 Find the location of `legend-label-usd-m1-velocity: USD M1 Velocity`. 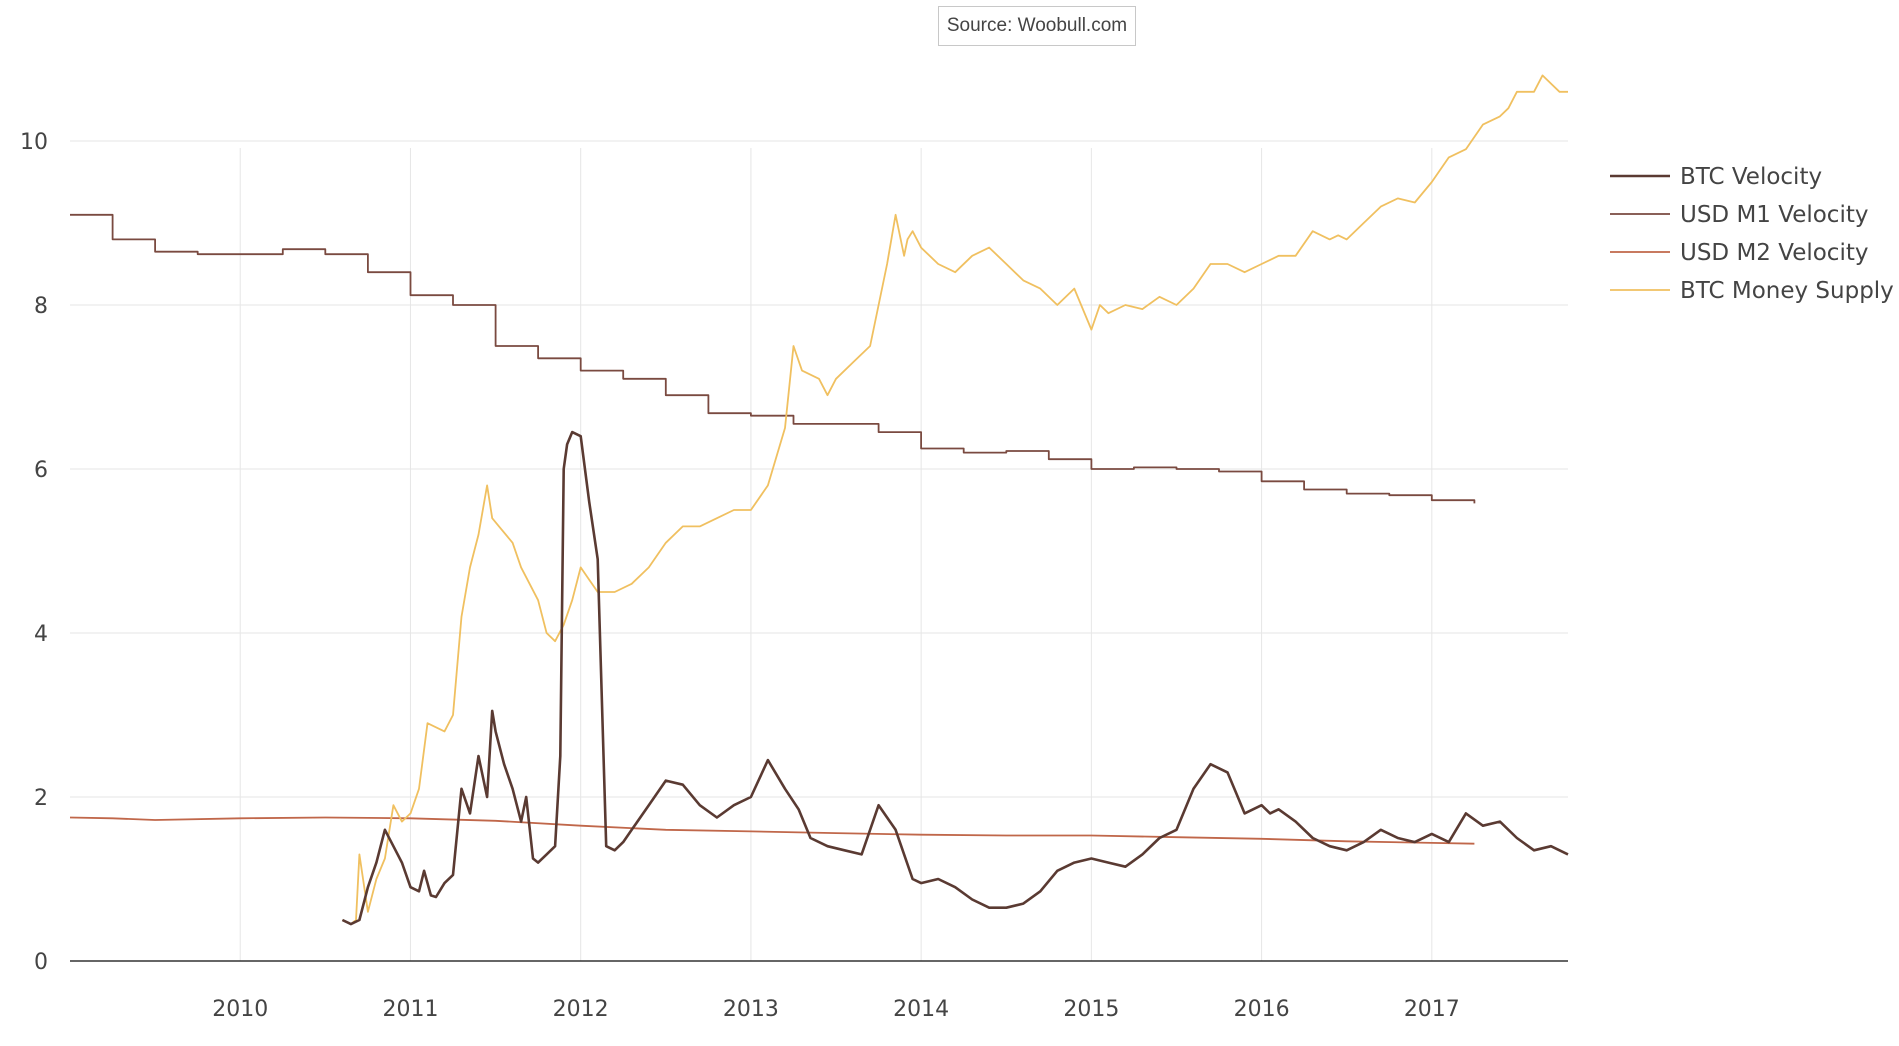

legend-label-usd-m1-velocity: USD M1 Velocity is located at coordinates (1774, 215).